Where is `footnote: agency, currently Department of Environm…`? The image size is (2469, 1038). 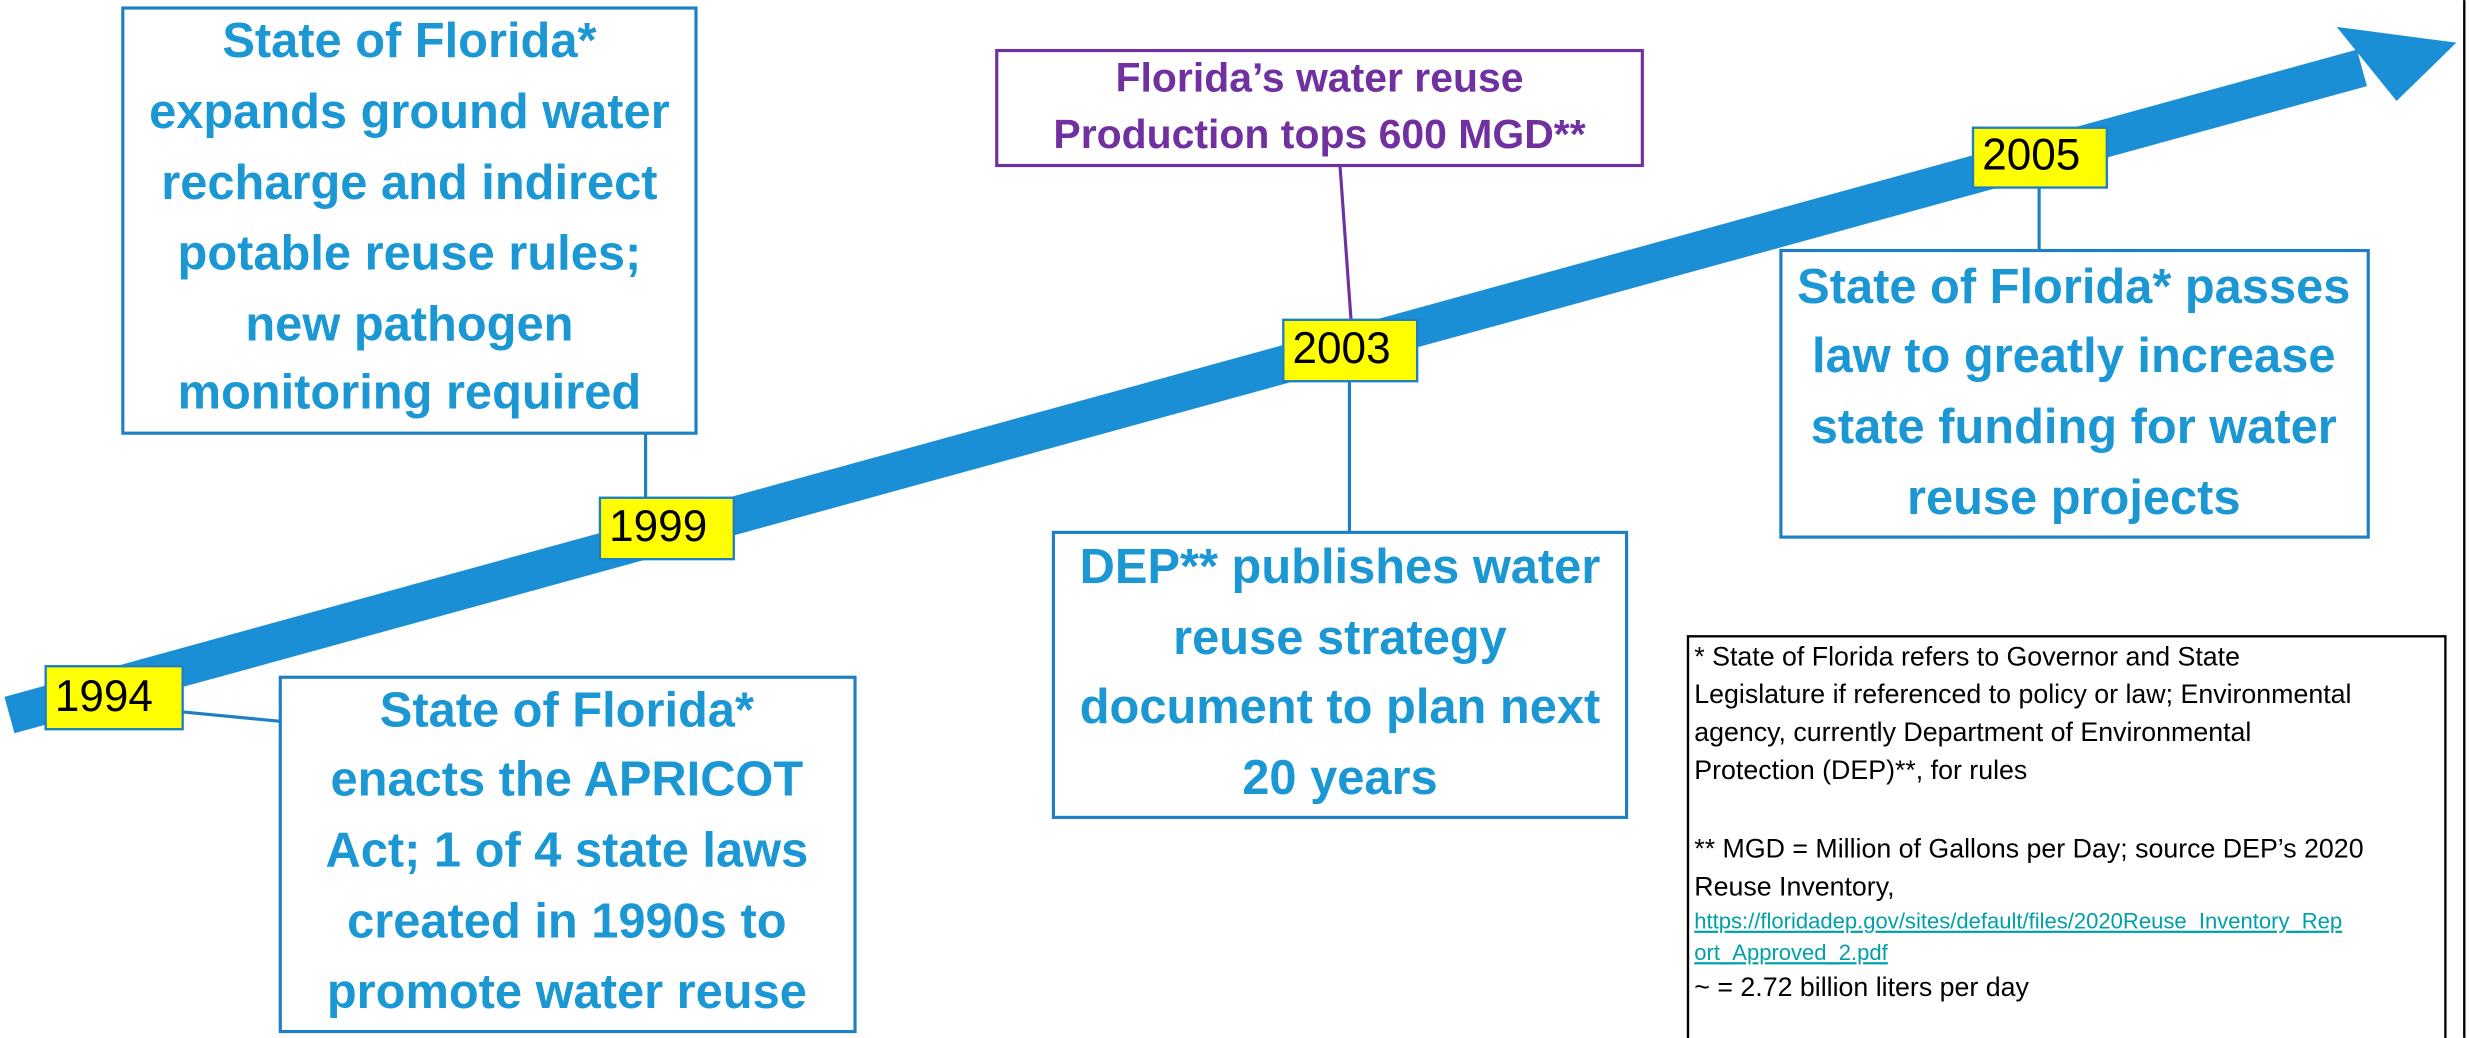
footnote: agency, currently Department of Environm… is located at coordinates (1972, 732).